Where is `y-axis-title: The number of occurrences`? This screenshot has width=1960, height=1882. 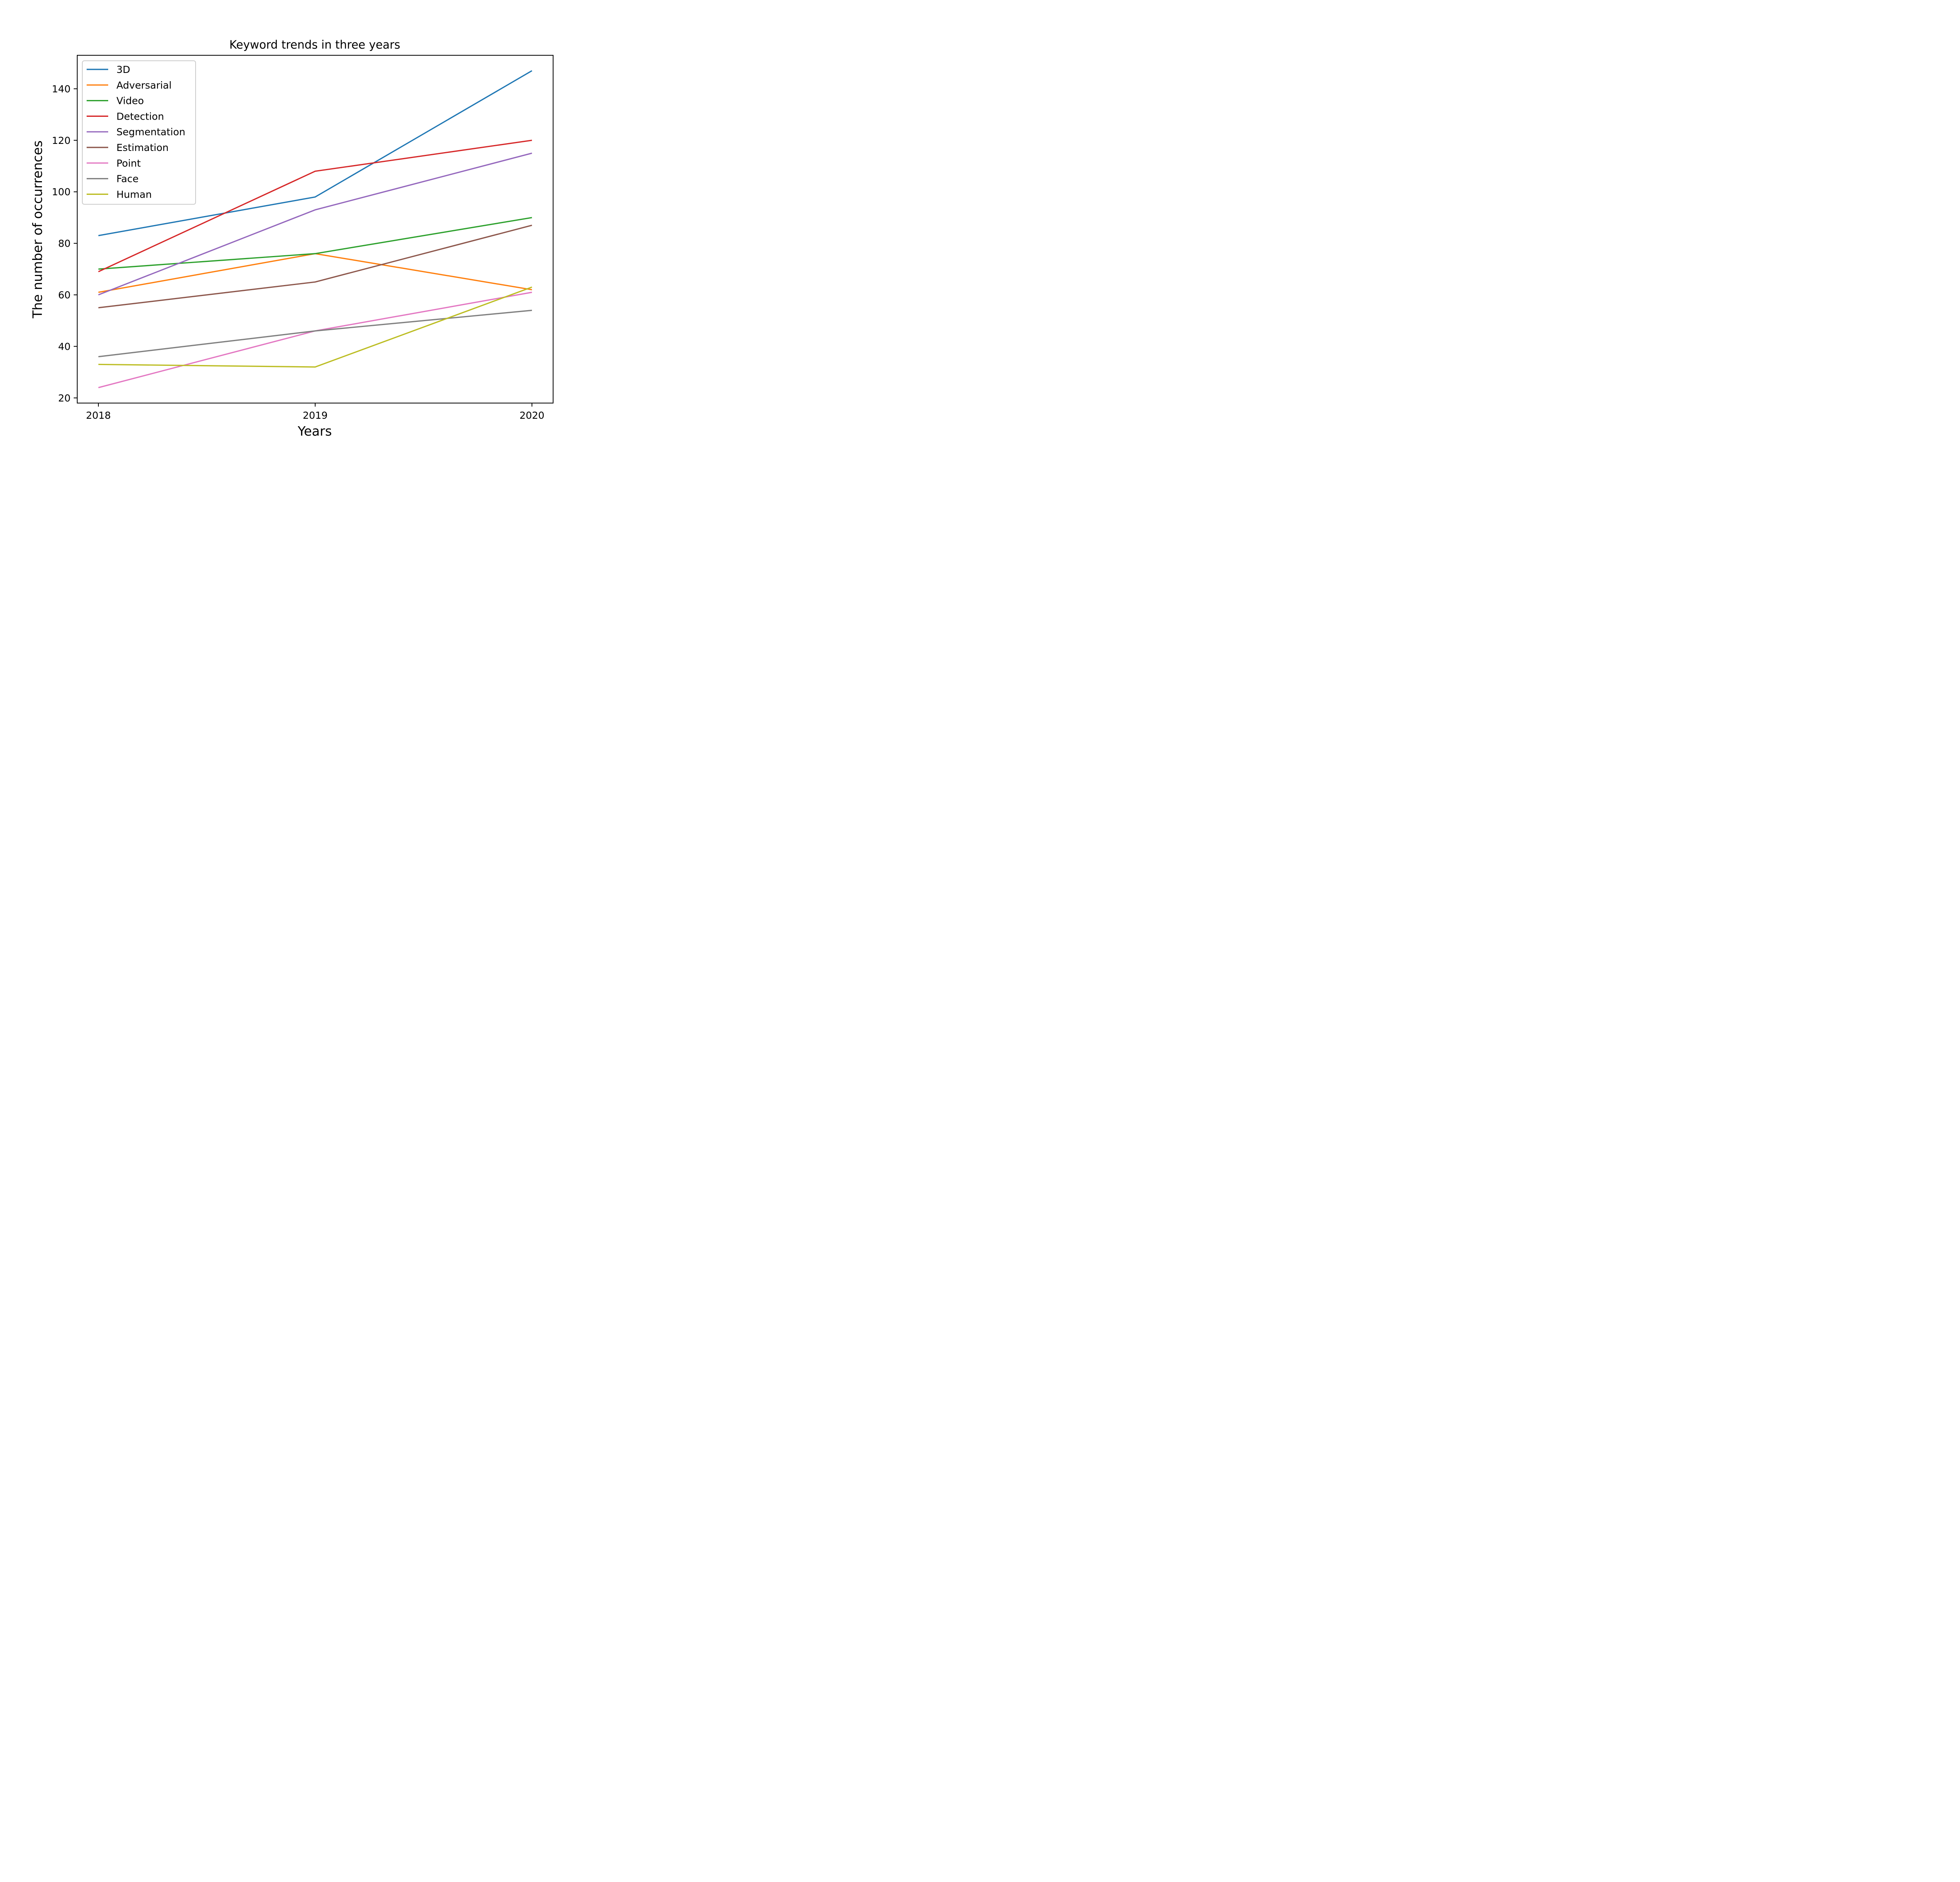
y-axis-title: The number of occurrences is located at coordinates (37, 229).